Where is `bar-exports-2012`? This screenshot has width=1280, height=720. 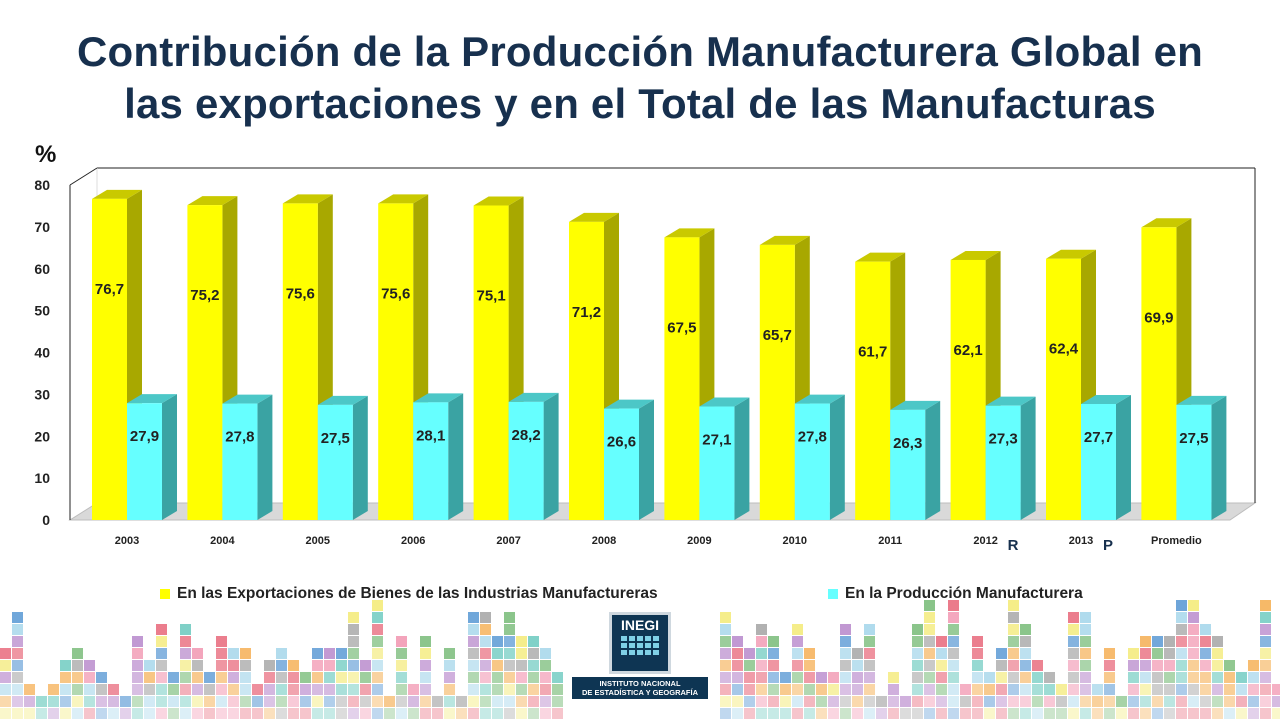
bar-exports-2012 is located at coordinates (968, 389).